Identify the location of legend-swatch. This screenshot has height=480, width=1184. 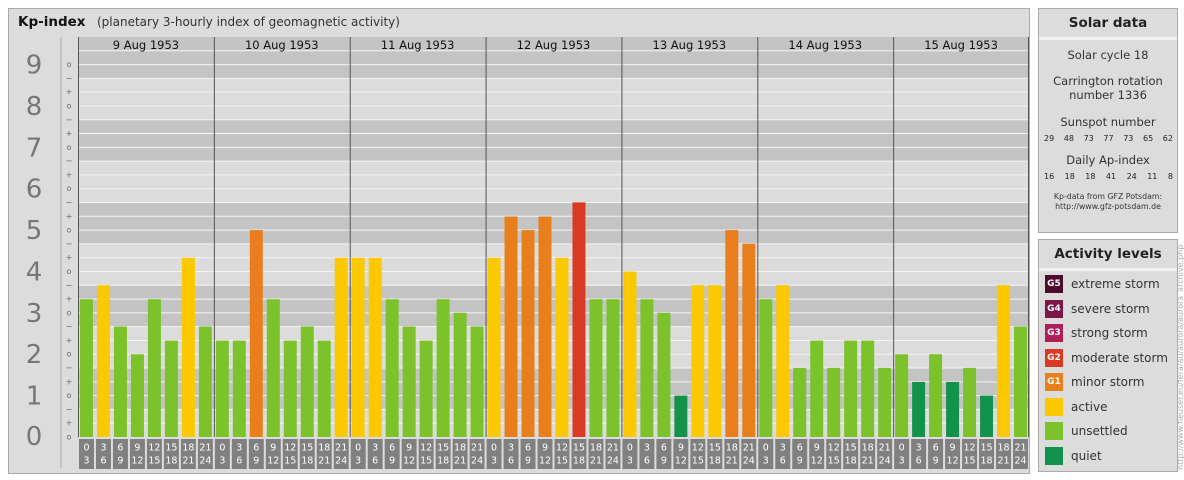
(1054, 406).